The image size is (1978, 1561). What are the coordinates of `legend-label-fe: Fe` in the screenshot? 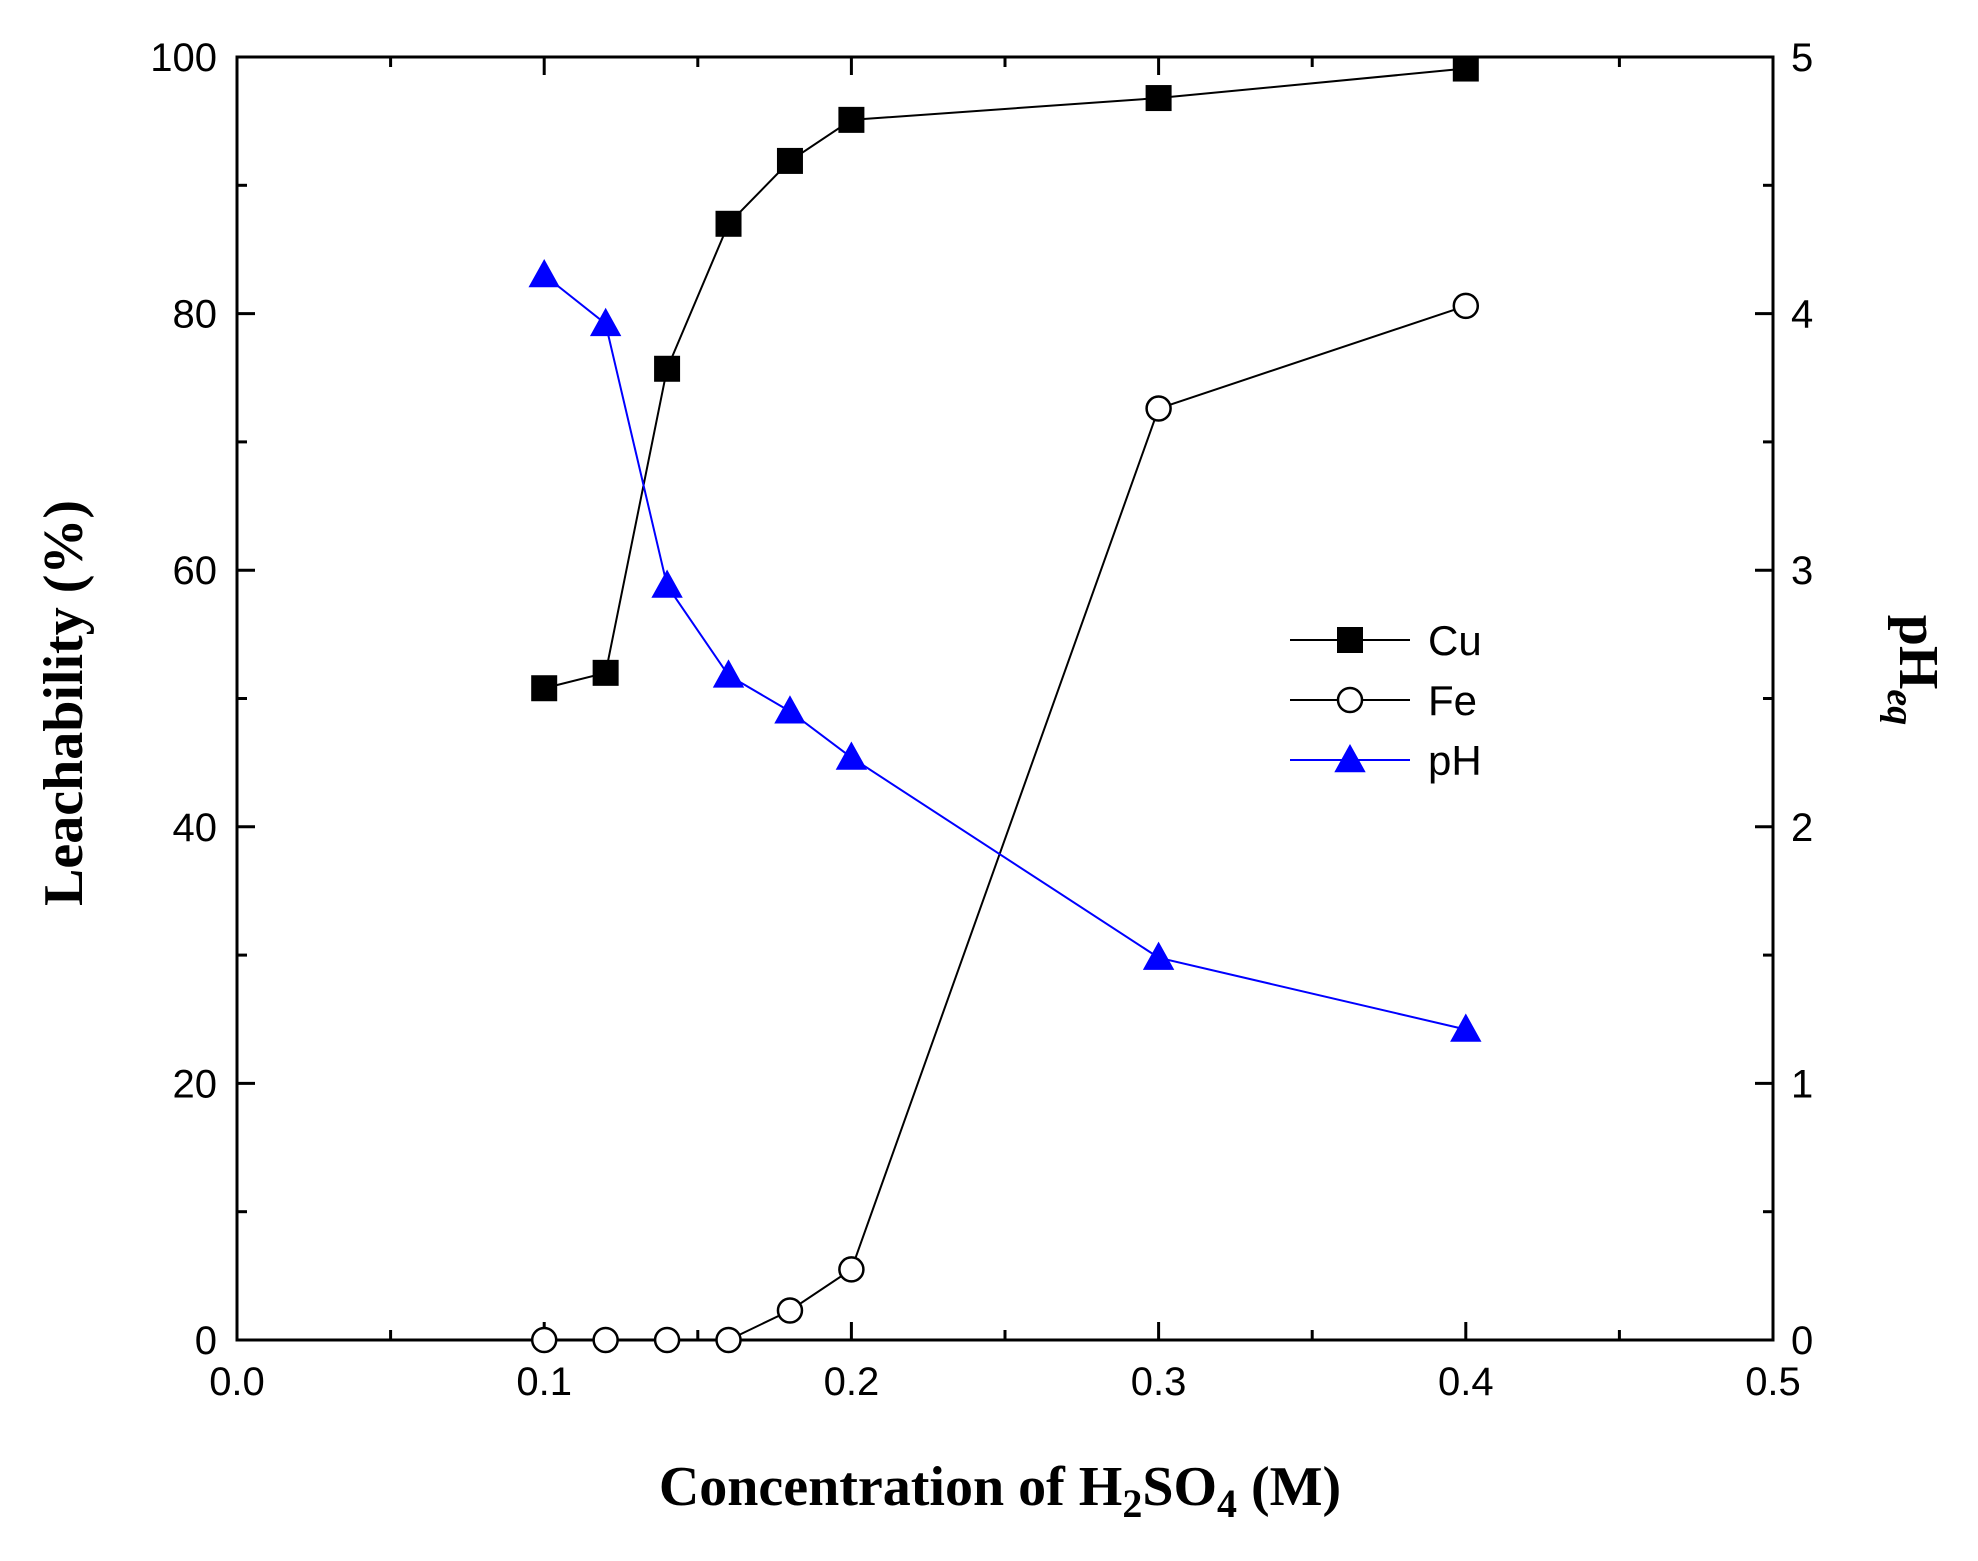 It's located at (1452, 700).